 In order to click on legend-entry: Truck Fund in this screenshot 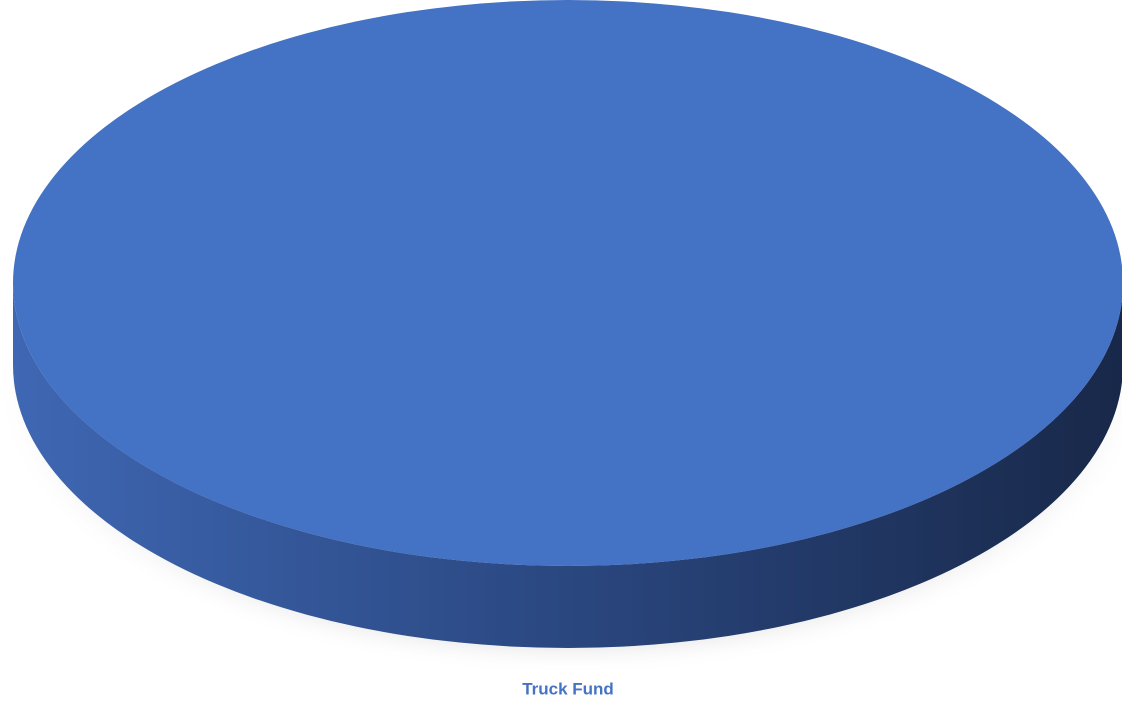, I will do `click(568, 688)`.